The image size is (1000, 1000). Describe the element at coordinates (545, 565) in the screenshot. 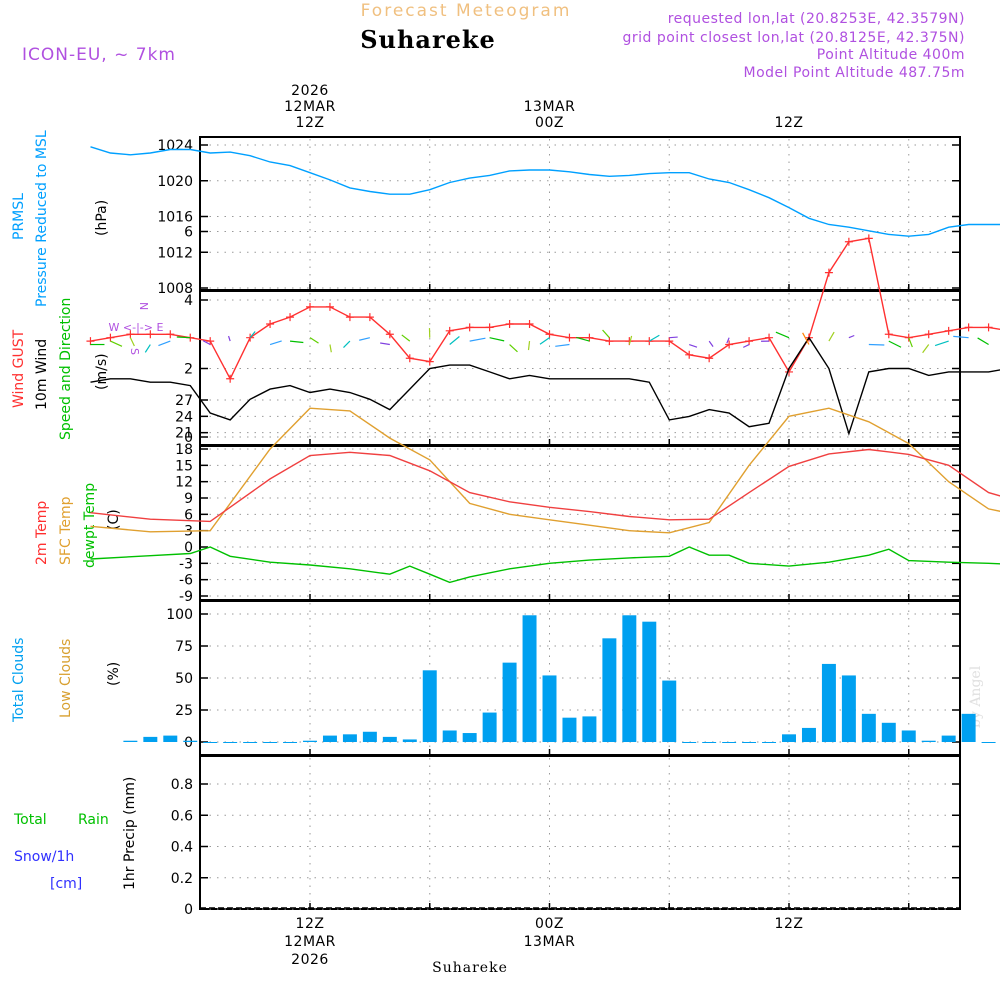

I see `dewpt-line` at that location.